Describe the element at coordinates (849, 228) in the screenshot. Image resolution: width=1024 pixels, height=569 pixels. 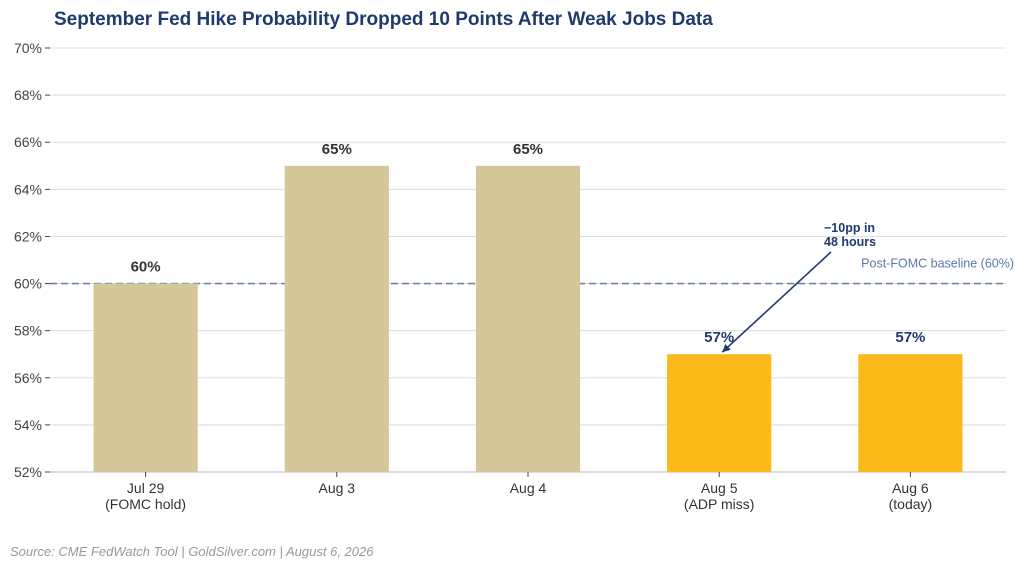
I see `annotation-text: −10pp in` at that location.